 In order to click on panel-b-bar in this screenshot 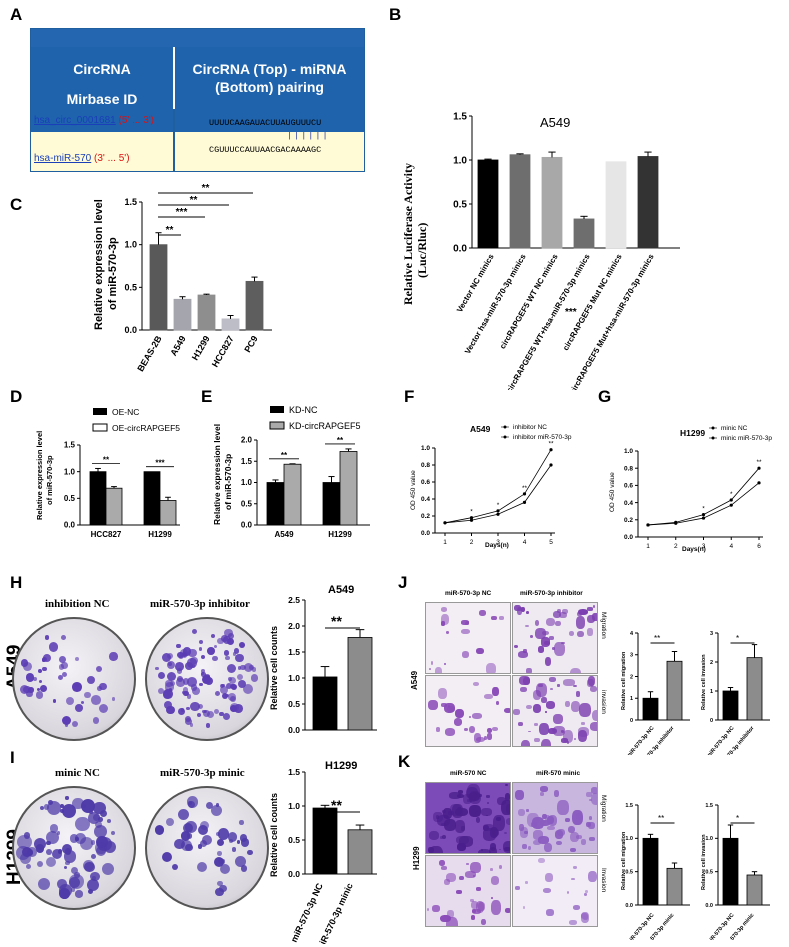, I will do `click(488, 204)`.